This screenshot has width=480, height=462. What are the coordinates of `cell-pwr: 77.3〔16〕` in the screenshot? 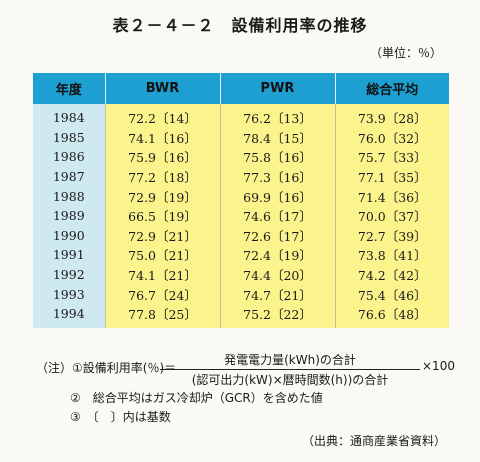 It's located at (277, 176).